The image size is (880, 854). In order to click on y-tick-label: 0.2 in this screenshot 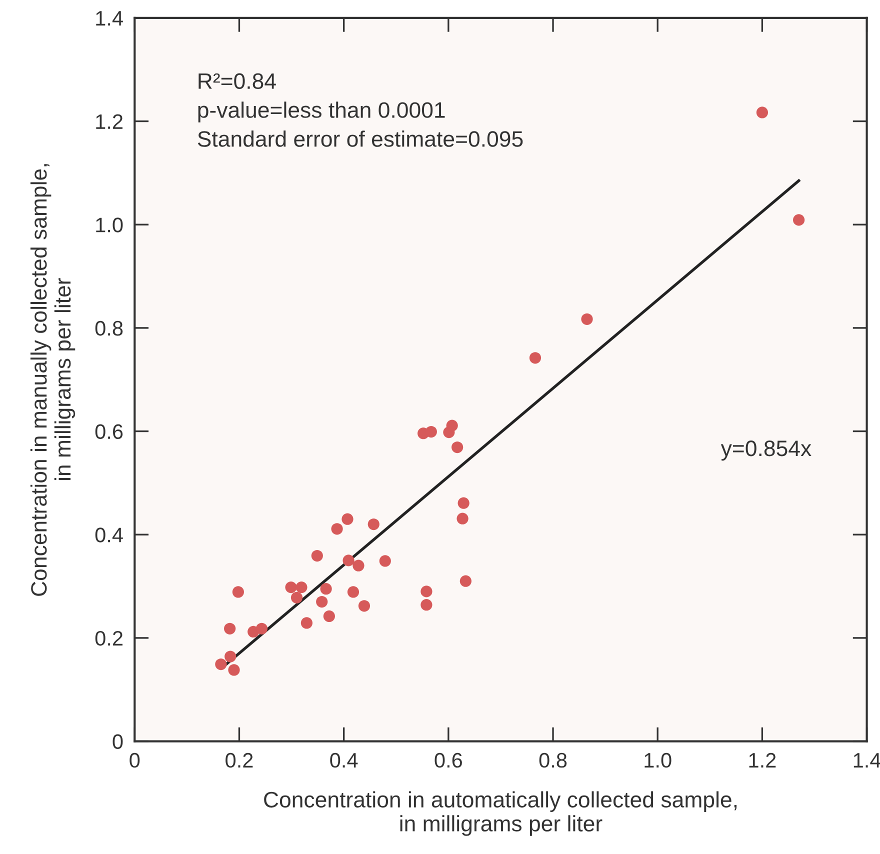, I will do `click(108, 638)`.